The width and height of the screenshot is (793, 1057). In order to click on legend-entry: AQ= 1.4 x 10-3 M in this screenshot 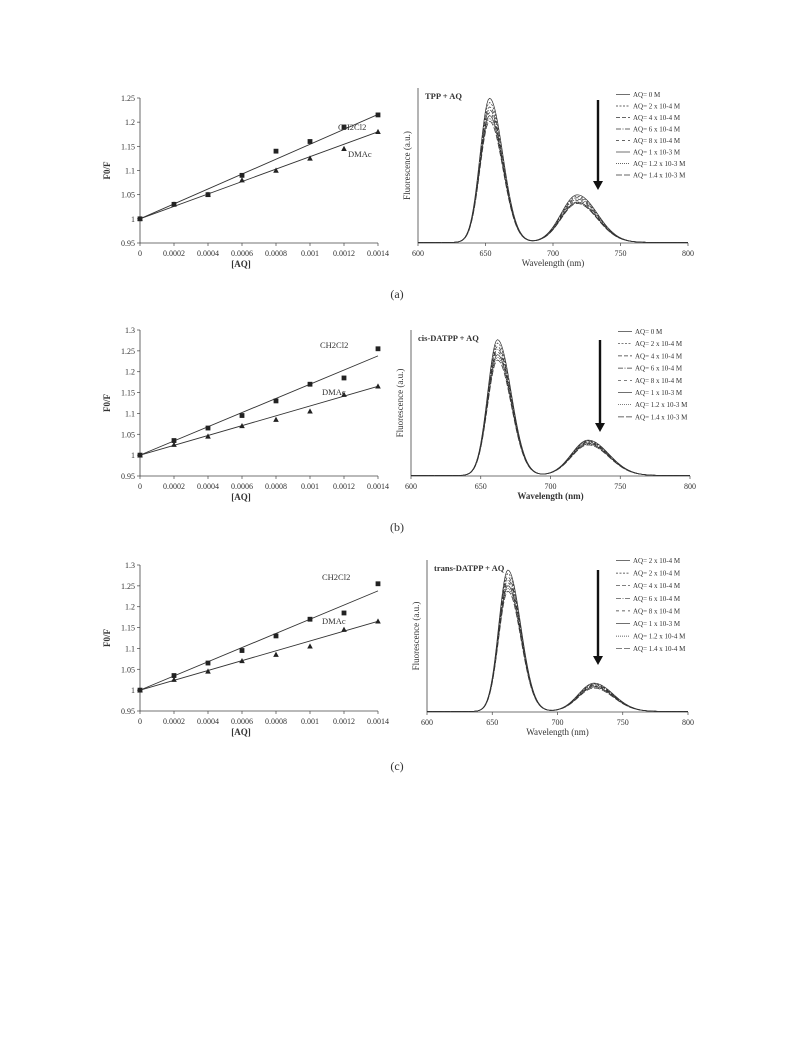, I will do `click(659, 176)`.